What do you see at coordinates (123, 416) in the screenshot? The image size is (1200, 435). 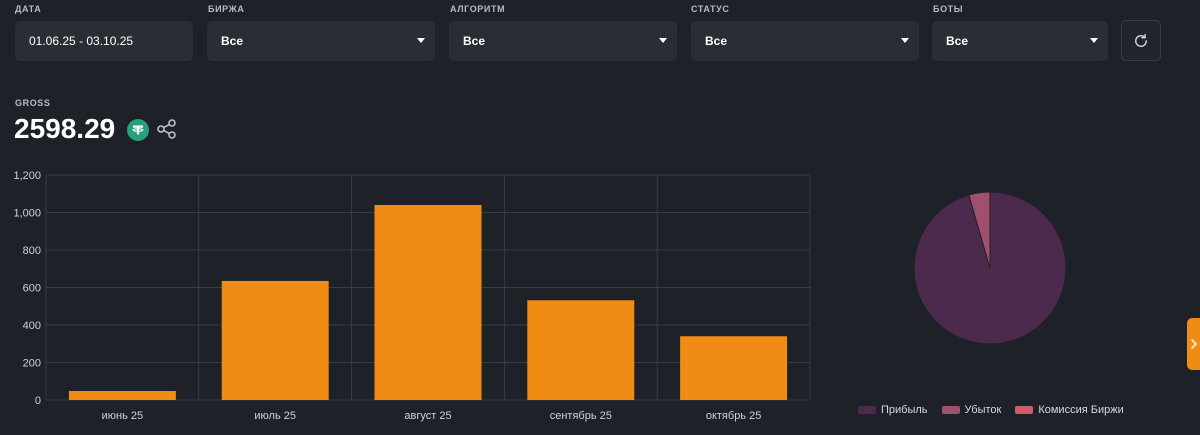 I see `x-tick-label: июнь 25` at bounding box center [123, 416].